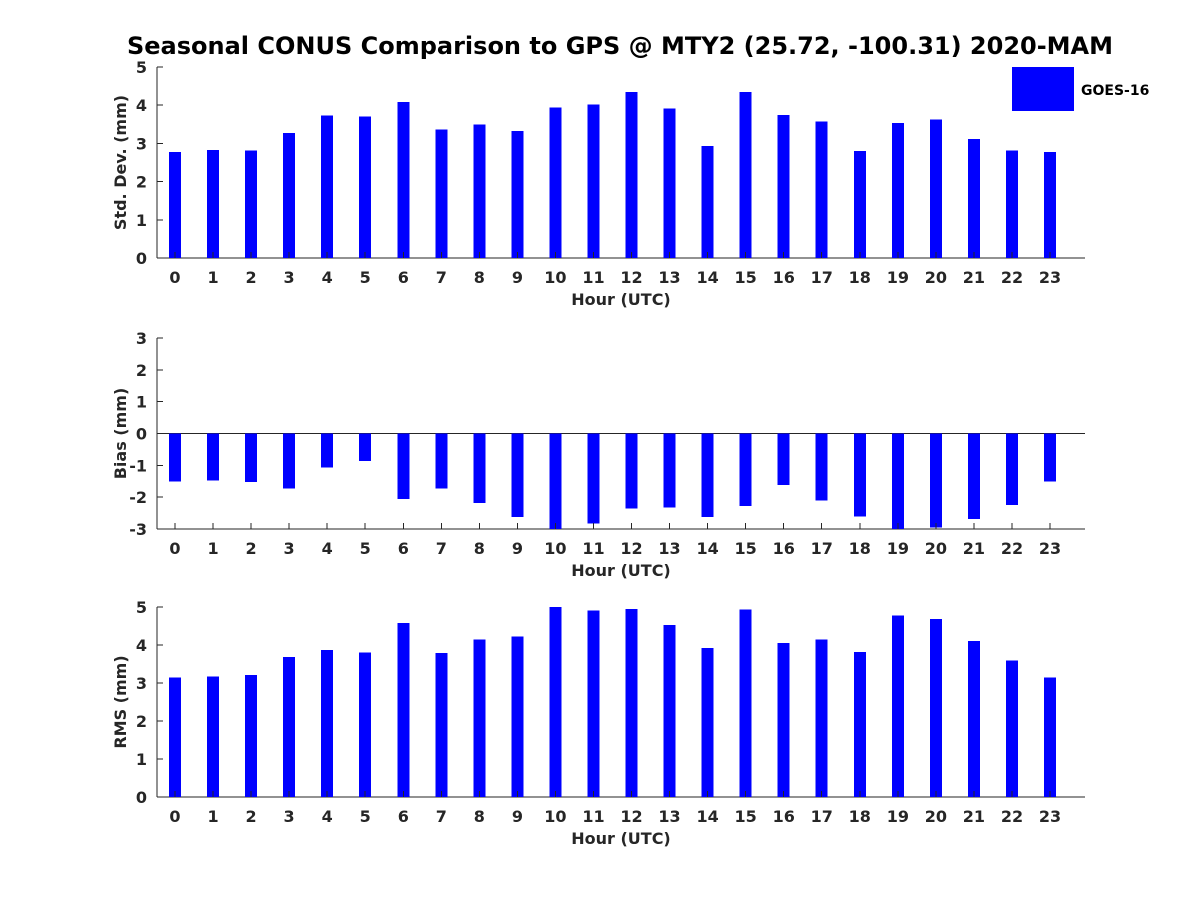 This screenshot has height=900, width=1200. Describe the element at coordinates (289, 277) in the screenshot. I see `x-tick-label: 3` at that location.